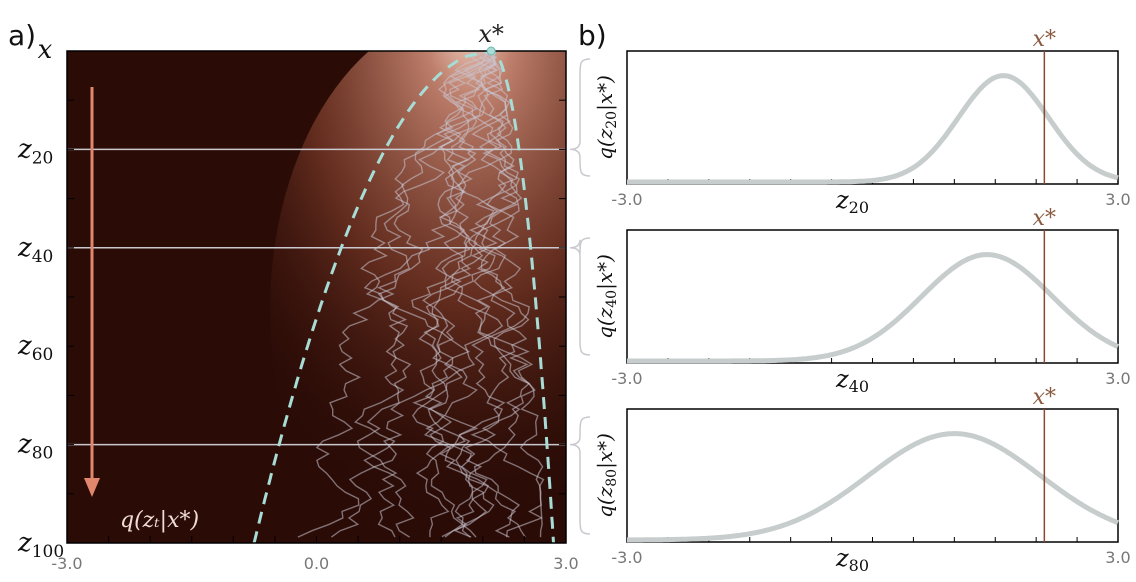 Image resolution: width=1136 pixels, height=582 pixels. What do you see at coordinates (565, 563) in the screenshot?
I see `x-tick-label-a: 3.0` at bounding box center [565, 563].